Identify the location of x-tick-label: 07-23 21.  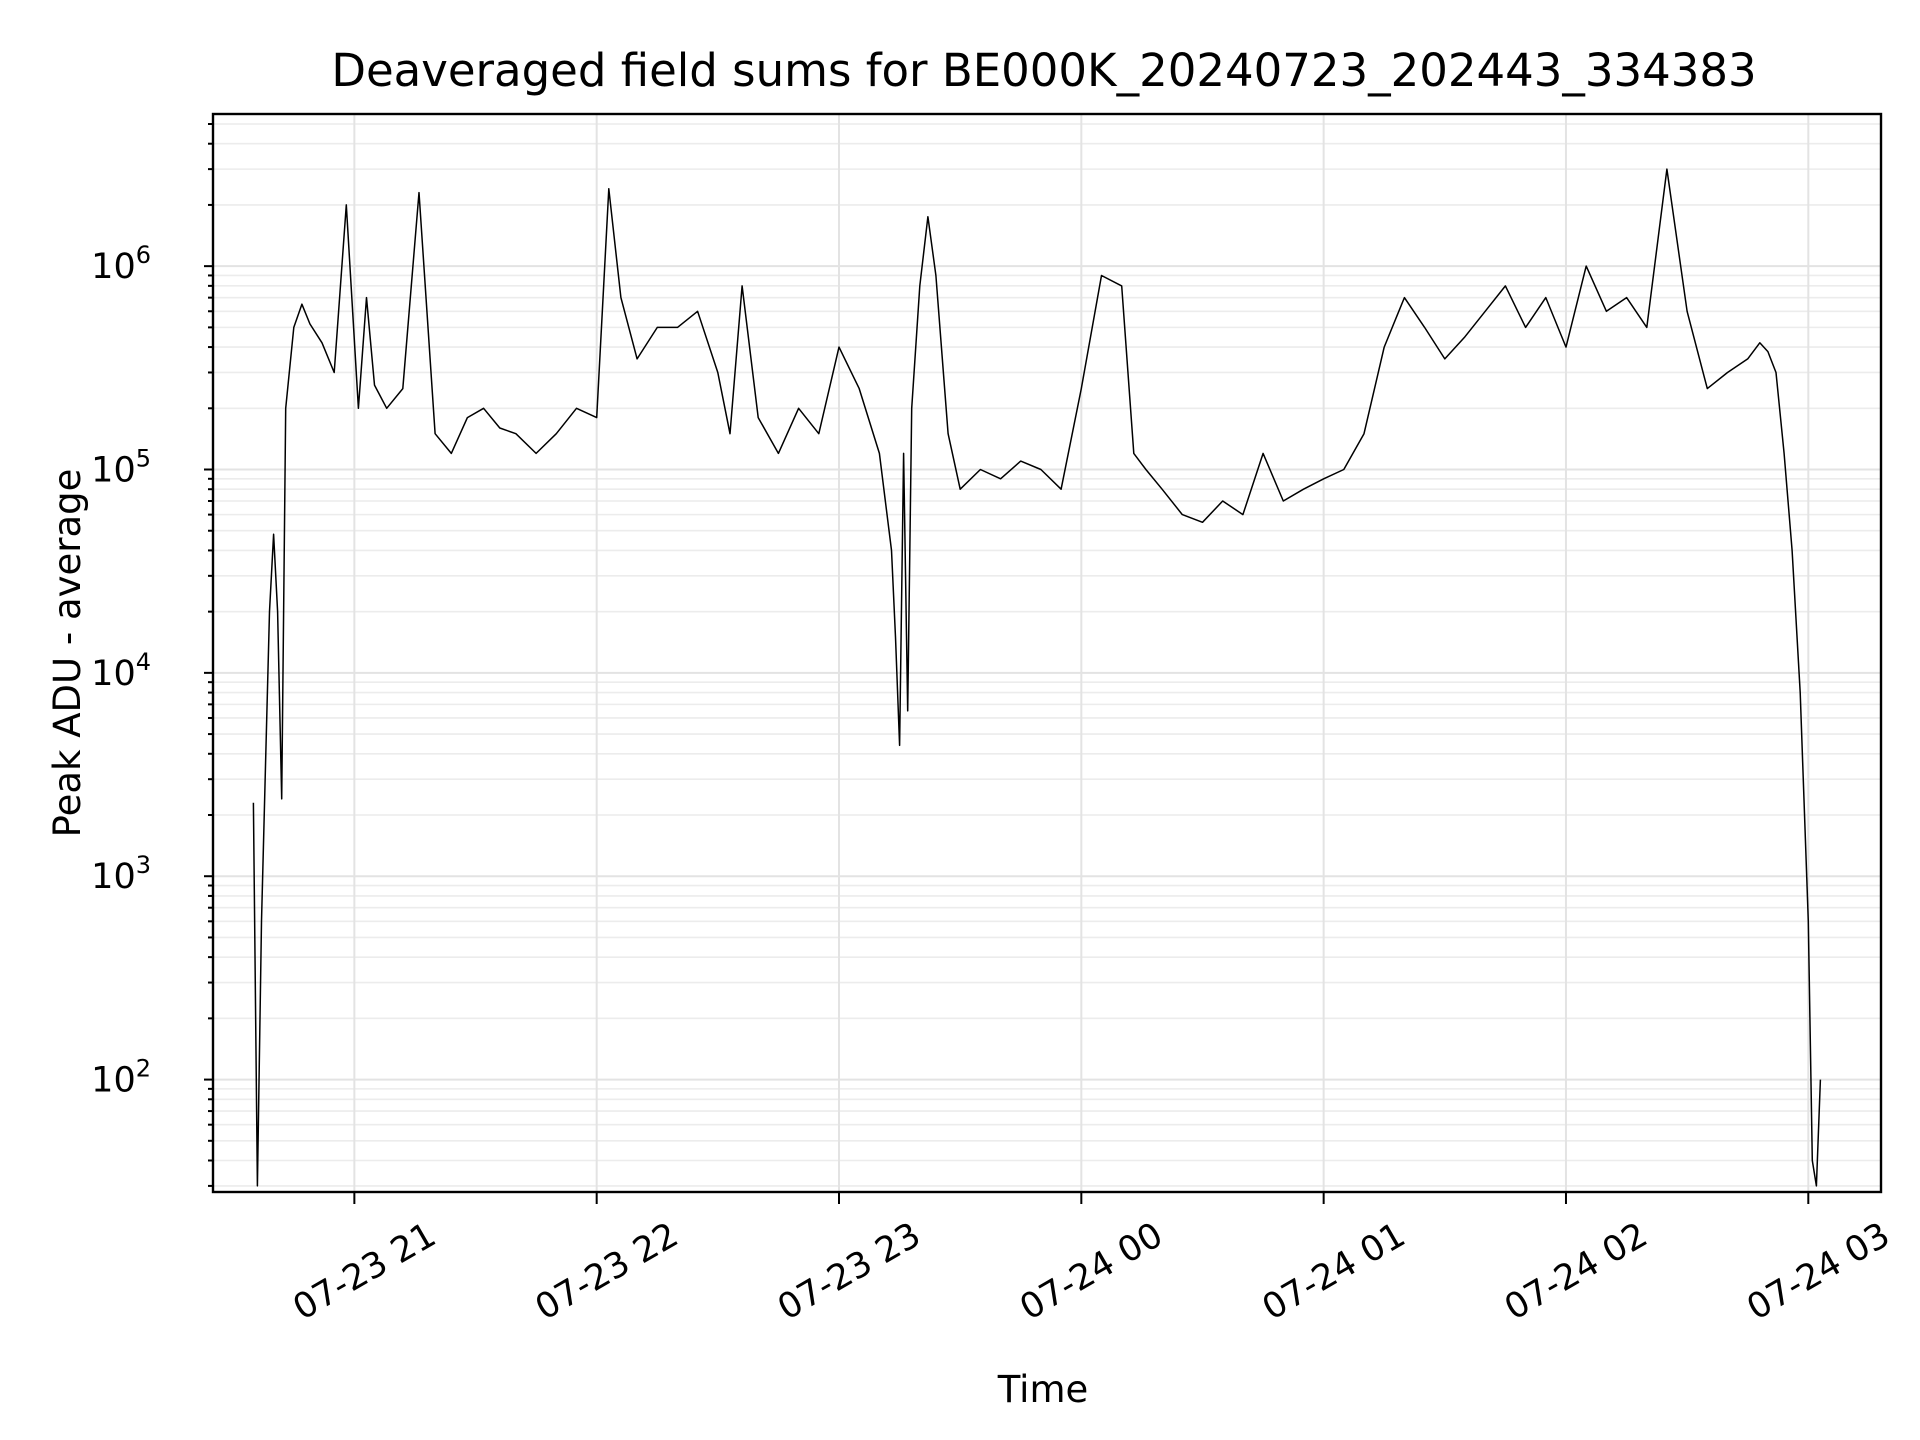
(365, 1271).